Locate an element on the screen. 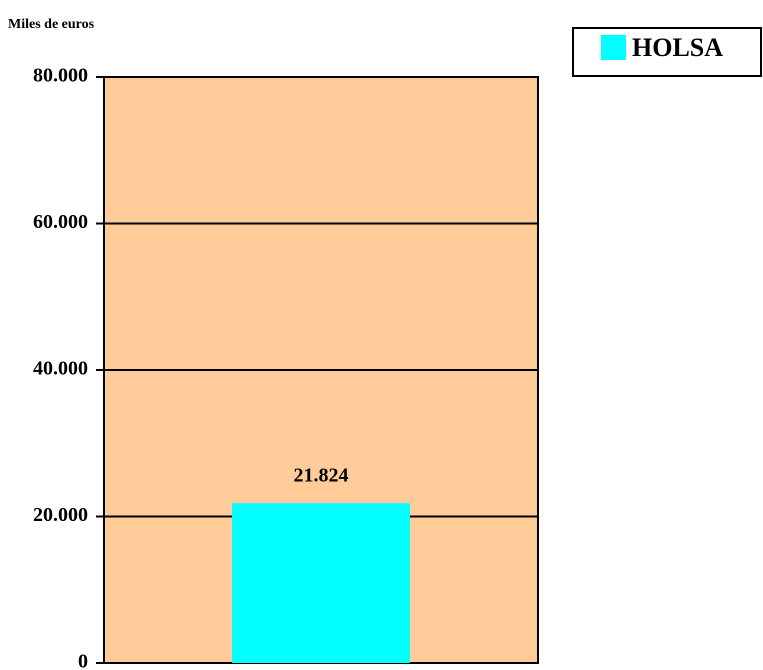 The width and height of the screenshot is (763, 670). bar is located at coordinates (321, 583).